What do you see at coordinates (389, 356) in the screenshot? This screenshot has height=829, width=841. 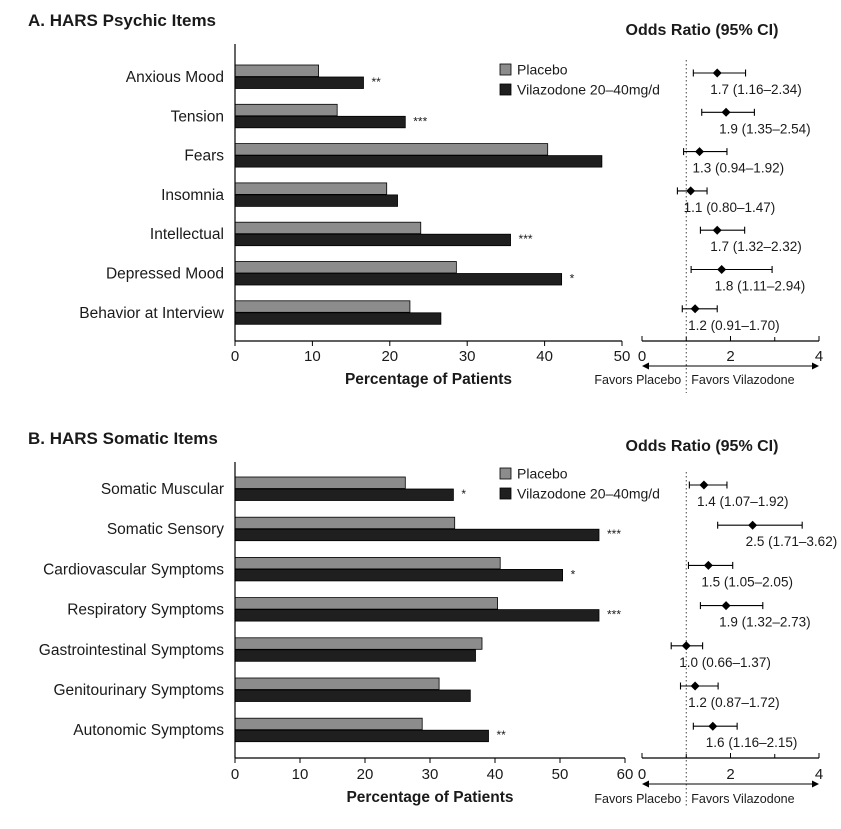 I see `x-tick-label: 20` at bounding box center [389, 356].